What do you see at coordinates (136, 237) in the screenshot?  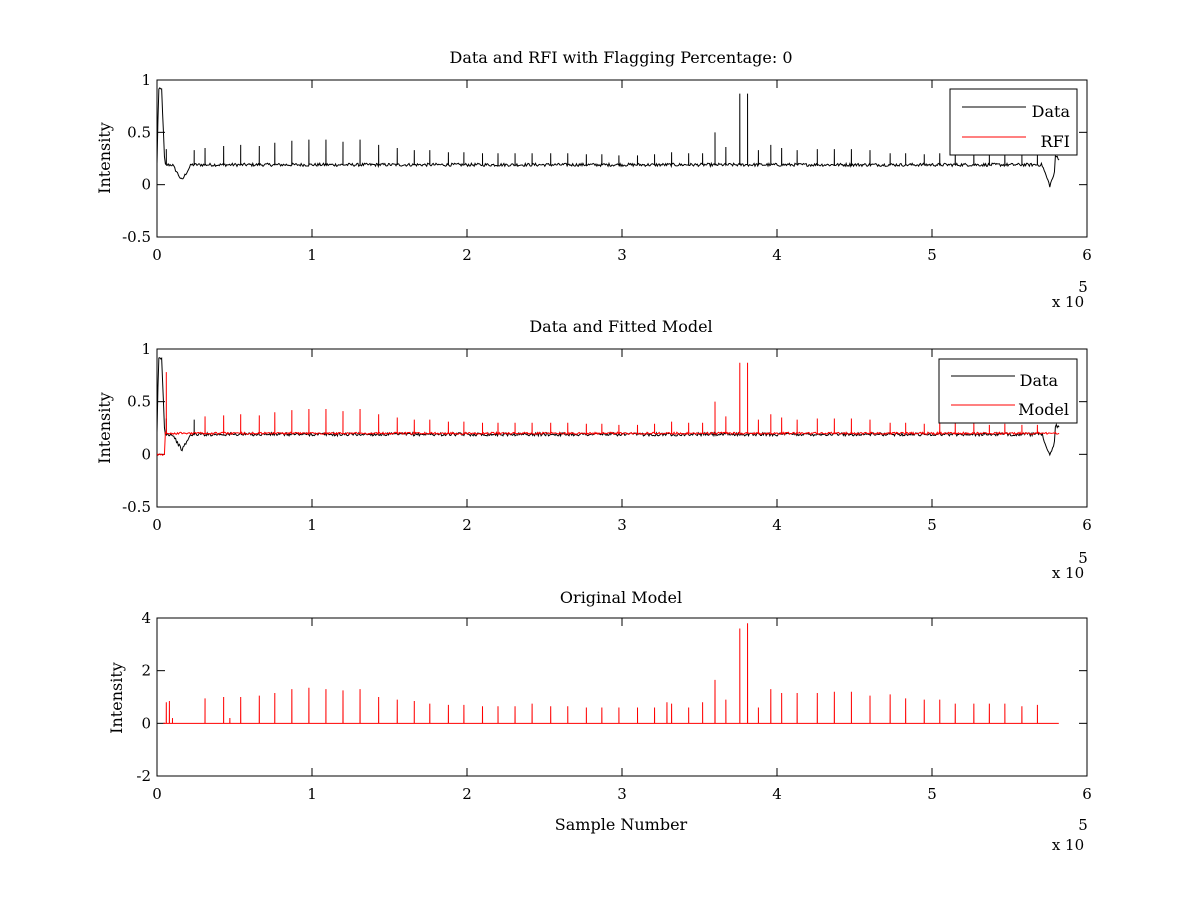 I see `panel-1-y-tick-label: -0.5` at bounding box center [136, 237].